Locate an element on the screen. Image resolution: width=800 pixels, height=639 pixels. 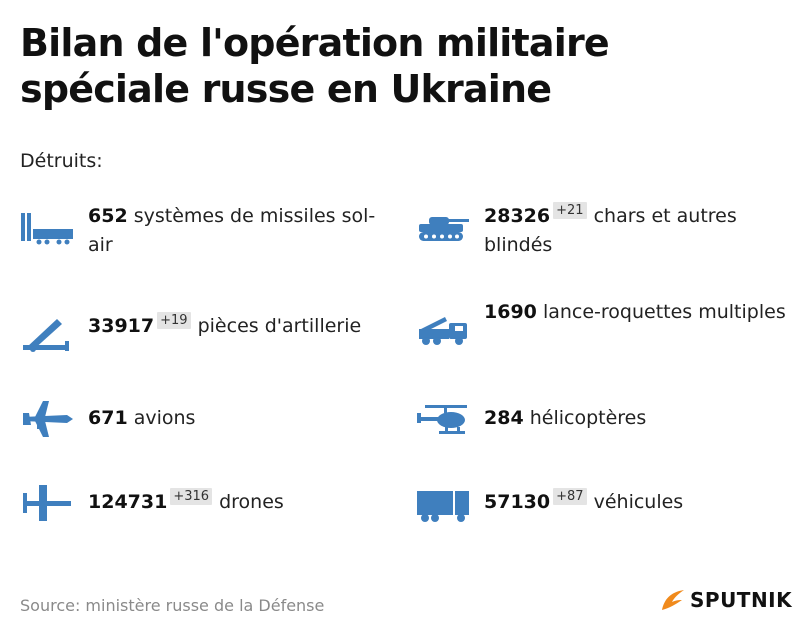
stat-value: 57130 is located at coordinates (517, 502).